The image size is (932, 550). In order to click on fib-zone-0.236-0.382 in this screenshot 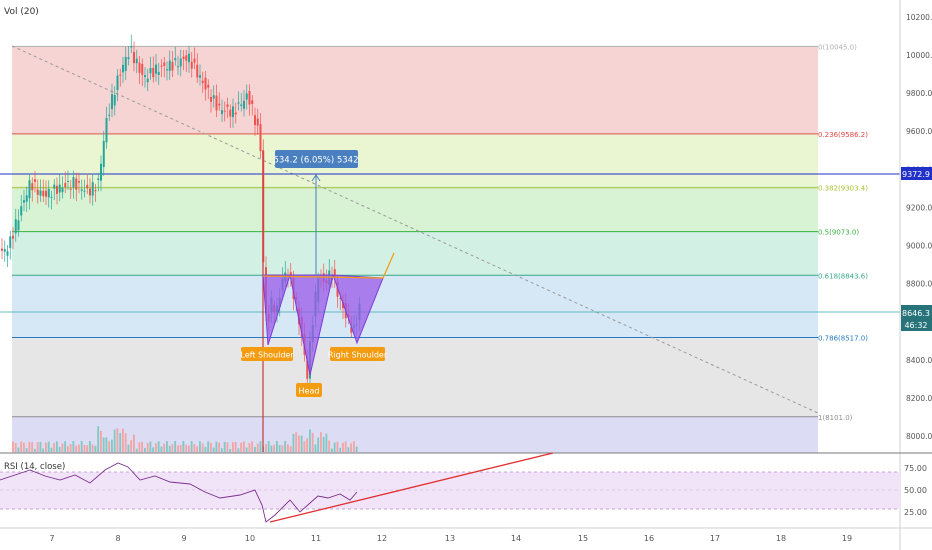, I will do `click(415, 159)`.